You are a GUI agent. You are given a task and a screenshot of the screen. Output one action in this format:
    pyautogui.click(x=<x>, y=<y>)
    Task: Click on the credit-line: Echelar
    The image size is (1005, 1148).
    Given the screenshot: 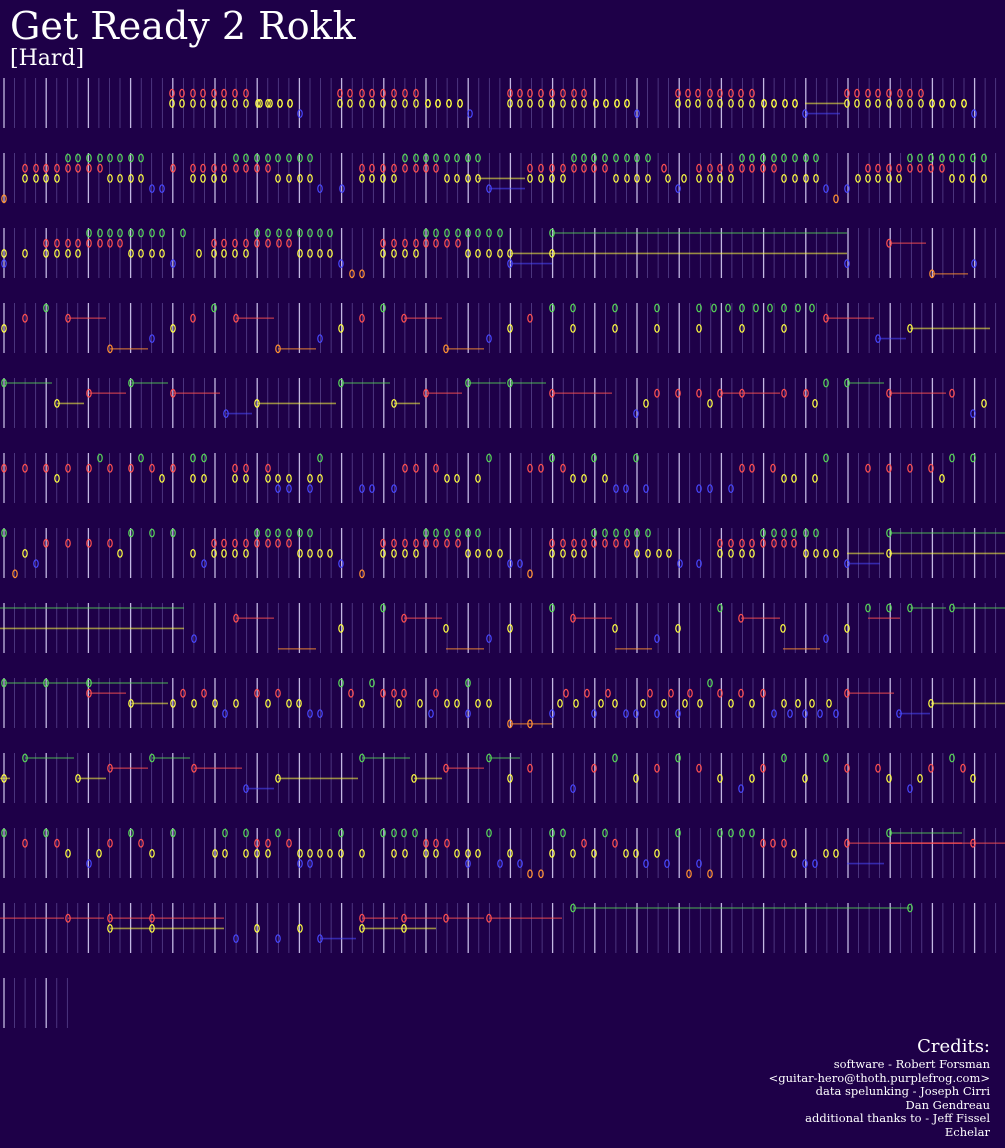 What is the action you would take?
    pyautogui.click(x=967, y=1131)
    